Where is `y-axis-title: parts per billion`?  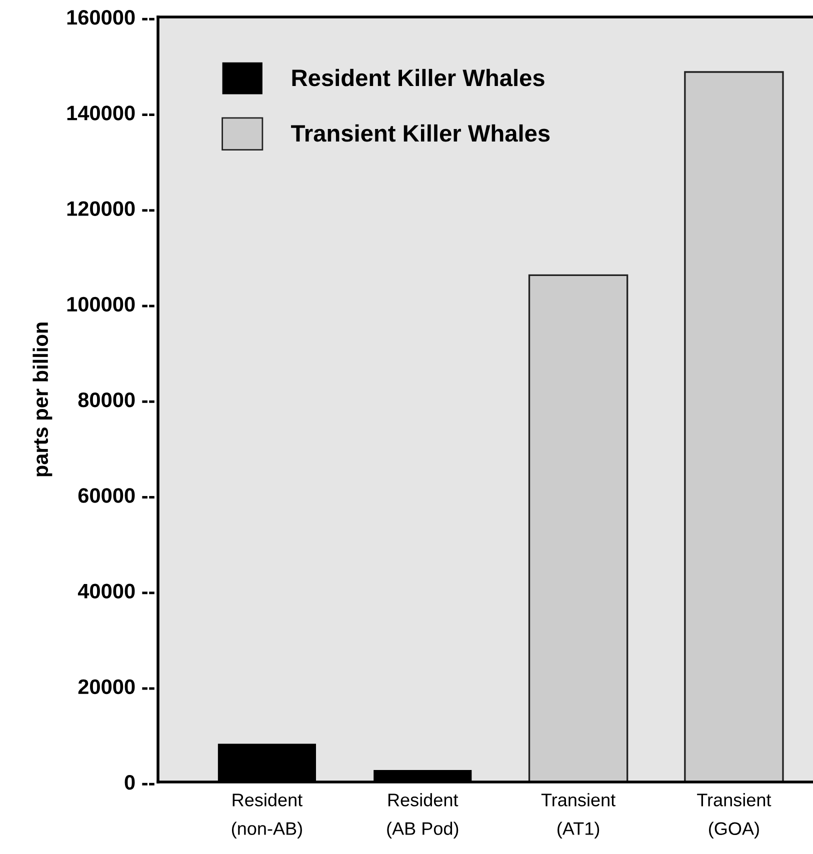
y-axis-title: parts per billion is located at coordinates (42, 399).